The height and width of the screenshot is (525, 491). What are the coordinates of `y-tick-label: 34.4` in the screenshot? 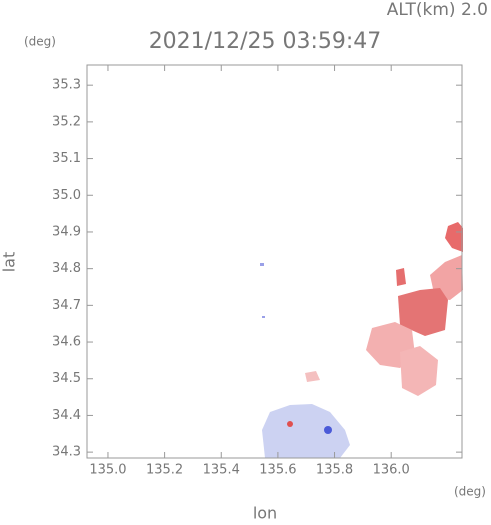 It's located at (66, 415).